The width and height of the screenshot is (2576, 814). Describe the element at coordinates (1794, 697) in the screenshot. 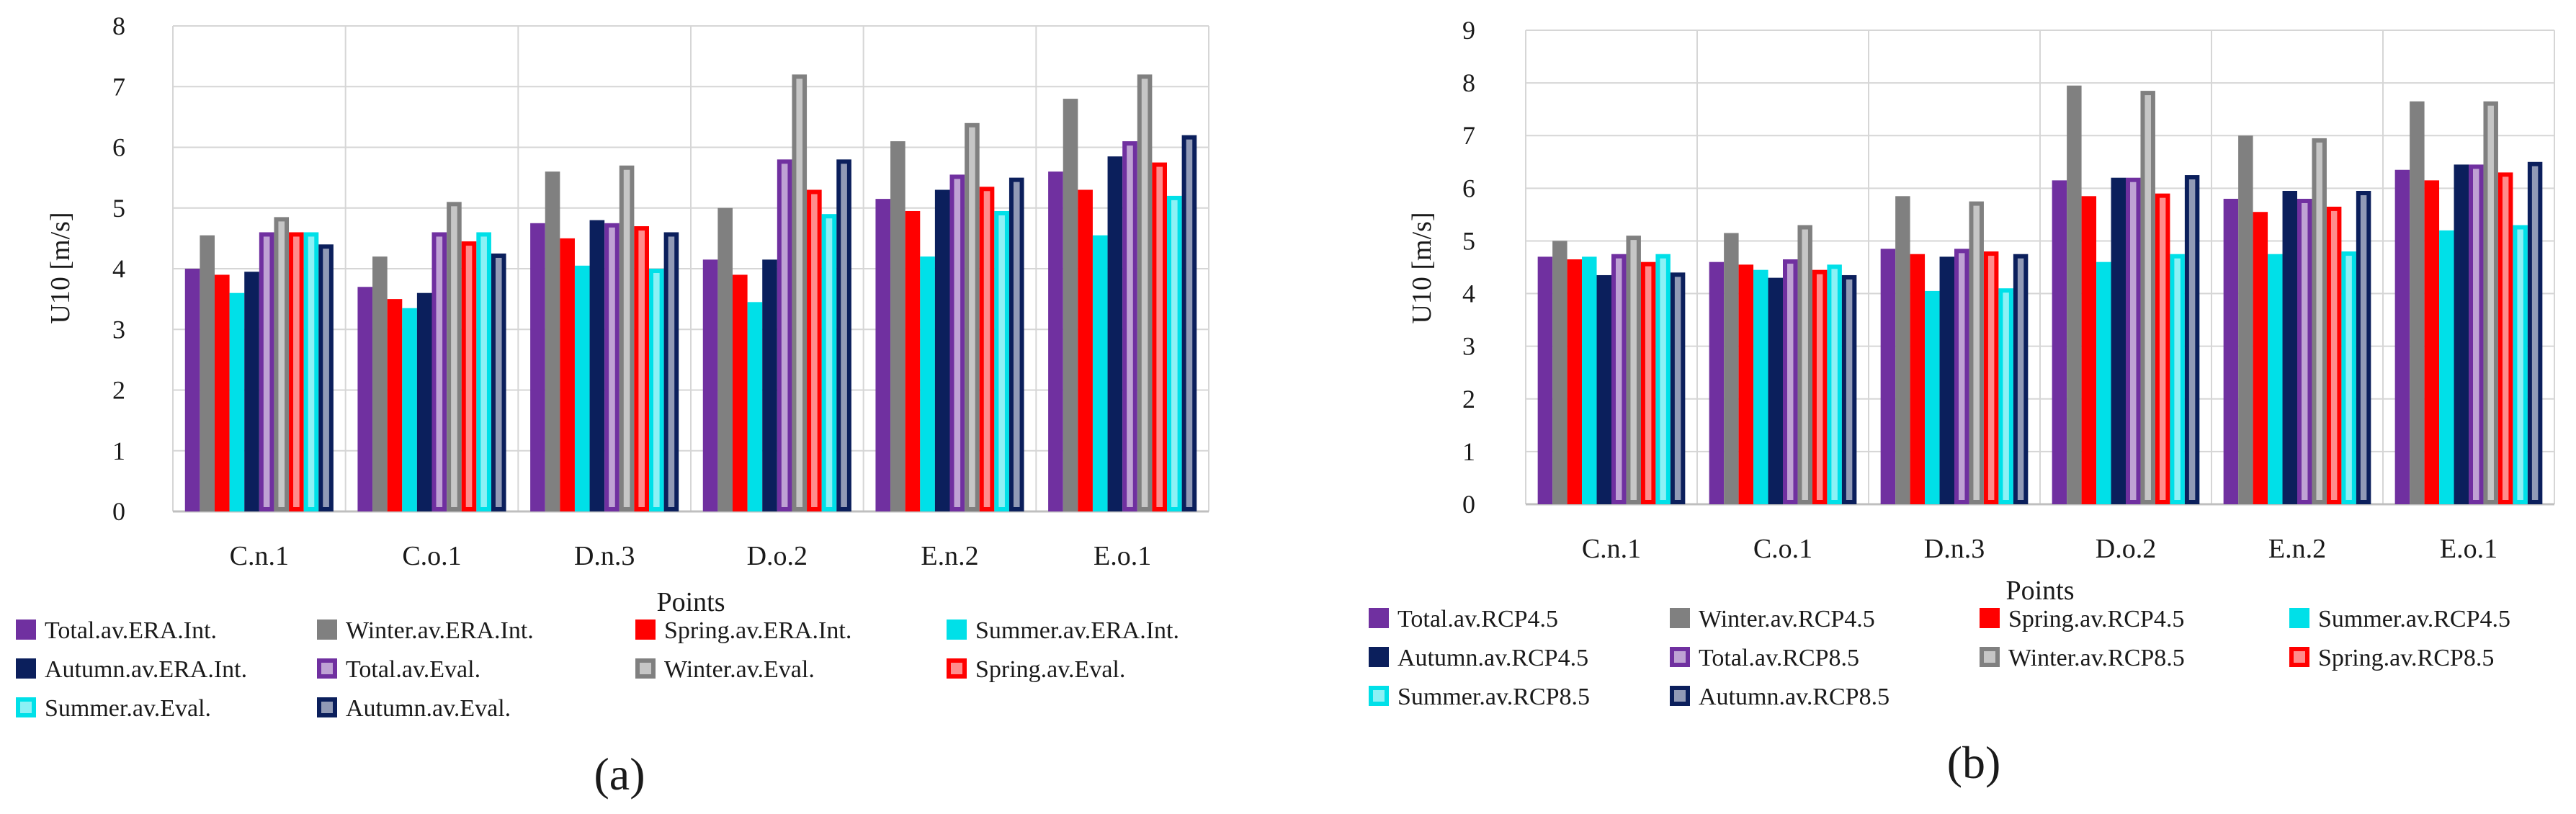

I see `legend-label: Autumn.av.RCP8.5` at that location.